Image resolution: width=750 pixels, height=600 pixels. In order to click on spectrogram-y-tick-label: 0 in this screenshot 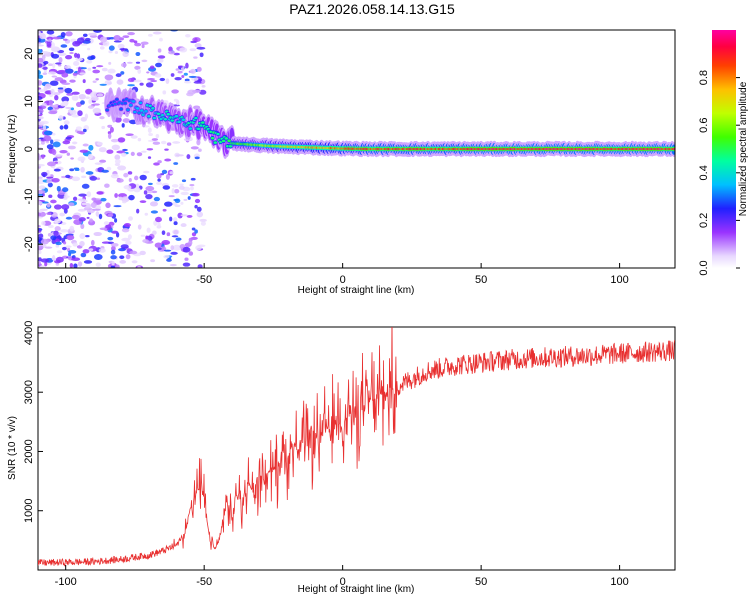, I will do `click(29, 149)`.